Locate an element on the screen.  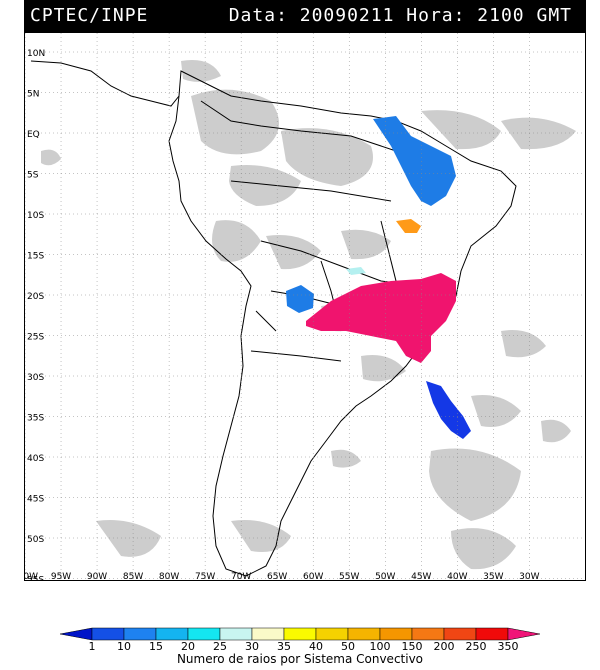
cluster-blue-south is located at coordinates (448, 410).